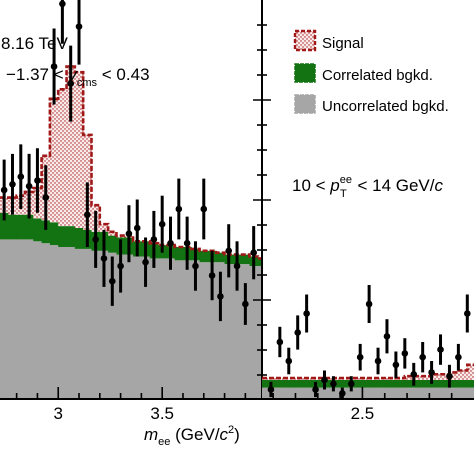  What do you see at coordinates (385, 106) in the screenshot?
I see `legend-label-uncorrelated: Uncorrelated bgkd.` at bounding box center [385, 106].